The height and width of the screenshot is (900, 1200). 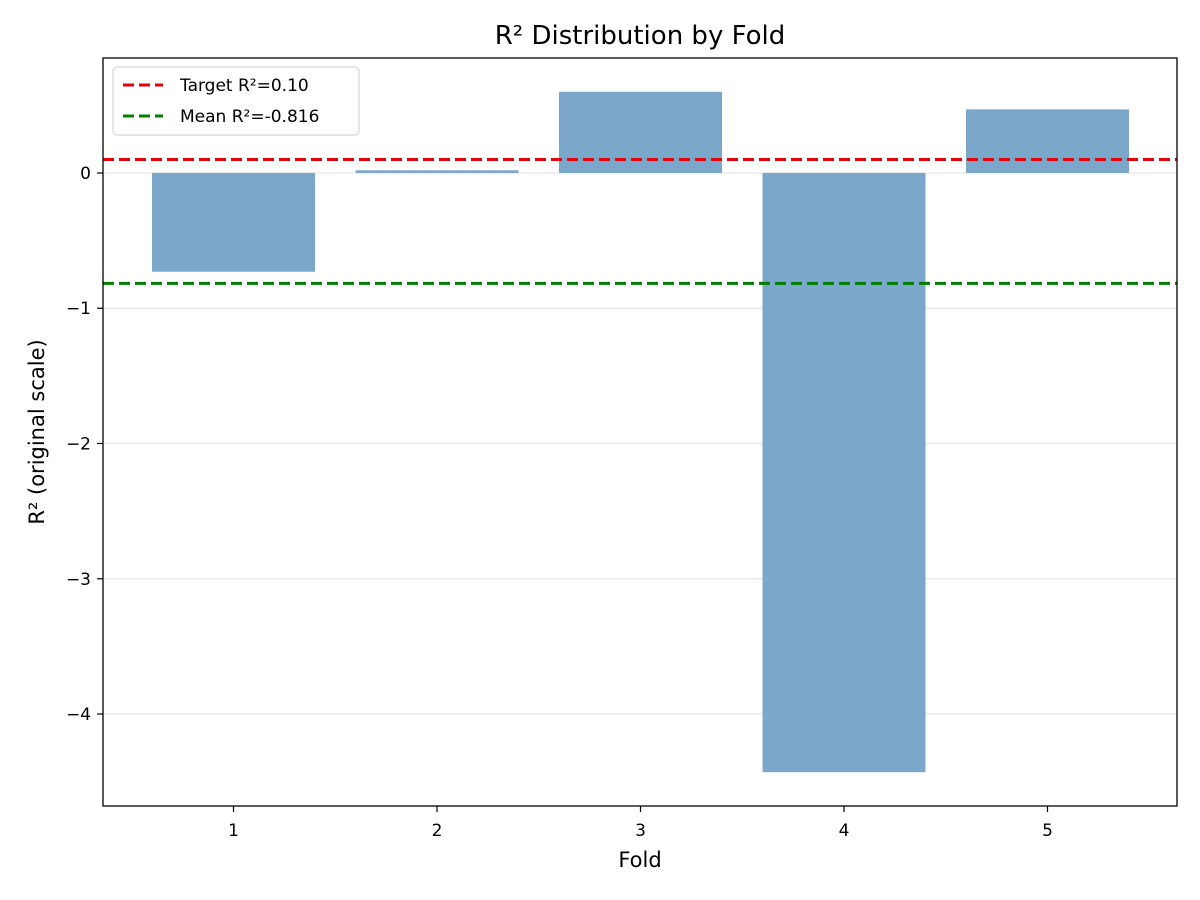 I want to click on legend: Target R²=0.10 Mean R²=-0.816, so click(x=236, y=101).